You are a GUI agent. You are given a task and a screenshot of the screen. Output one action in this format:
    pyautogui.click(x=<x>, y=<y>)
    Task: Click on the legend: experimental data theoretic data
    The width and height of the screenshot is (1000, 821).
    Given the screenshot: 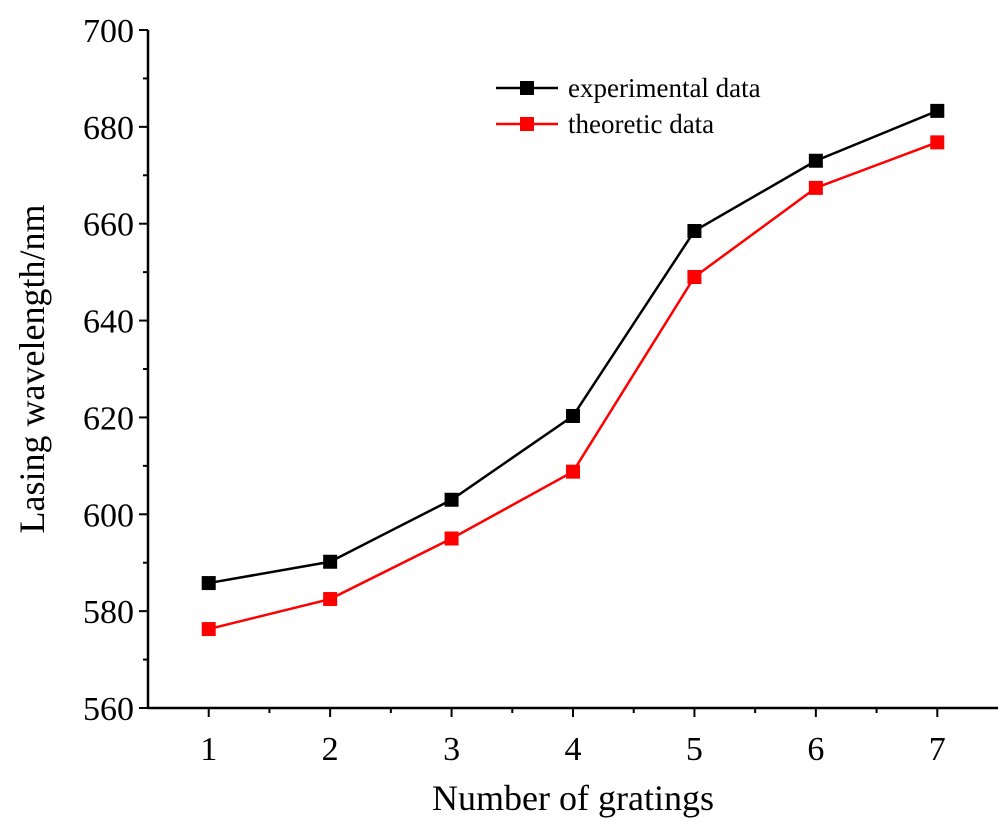 What is the action you would take?
    pyautogui.click(x=628, y=106)
    